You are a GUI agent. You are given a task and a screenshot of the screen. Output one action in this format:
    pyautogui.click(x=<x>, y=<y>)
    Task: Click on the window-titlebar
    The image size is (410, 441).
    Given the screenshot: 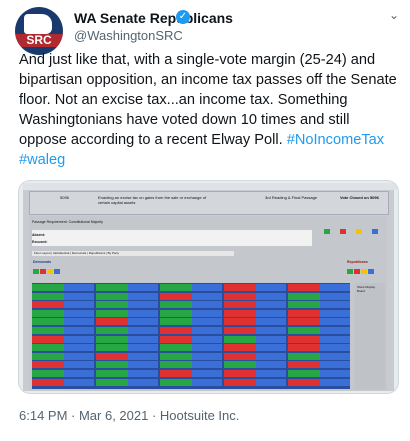 What is the action you would take?
    pyautogui.click(x=210, y=186)
    